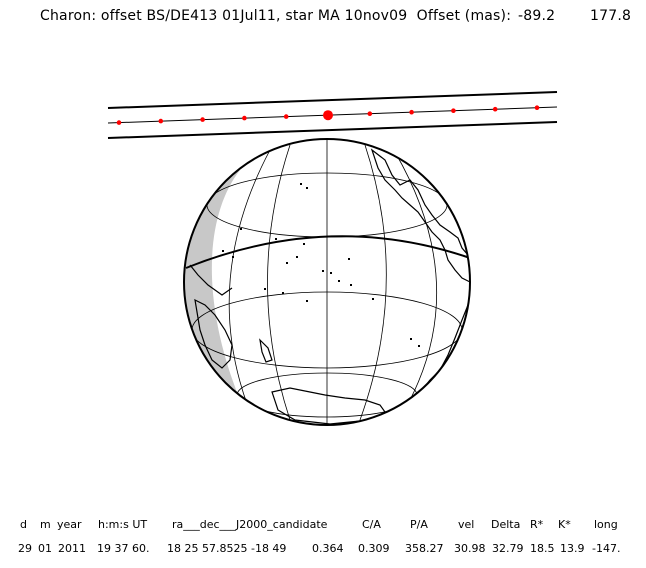  Describe the element at coordinates (72, 548) in the screenshot. I see `table-value-cell: 2011` at that location.